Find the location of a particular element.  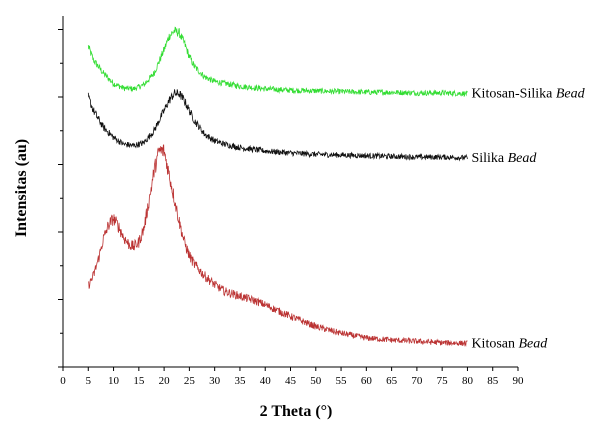

series-line-kitosan-silika-bead is located at coordinates (277, 61).